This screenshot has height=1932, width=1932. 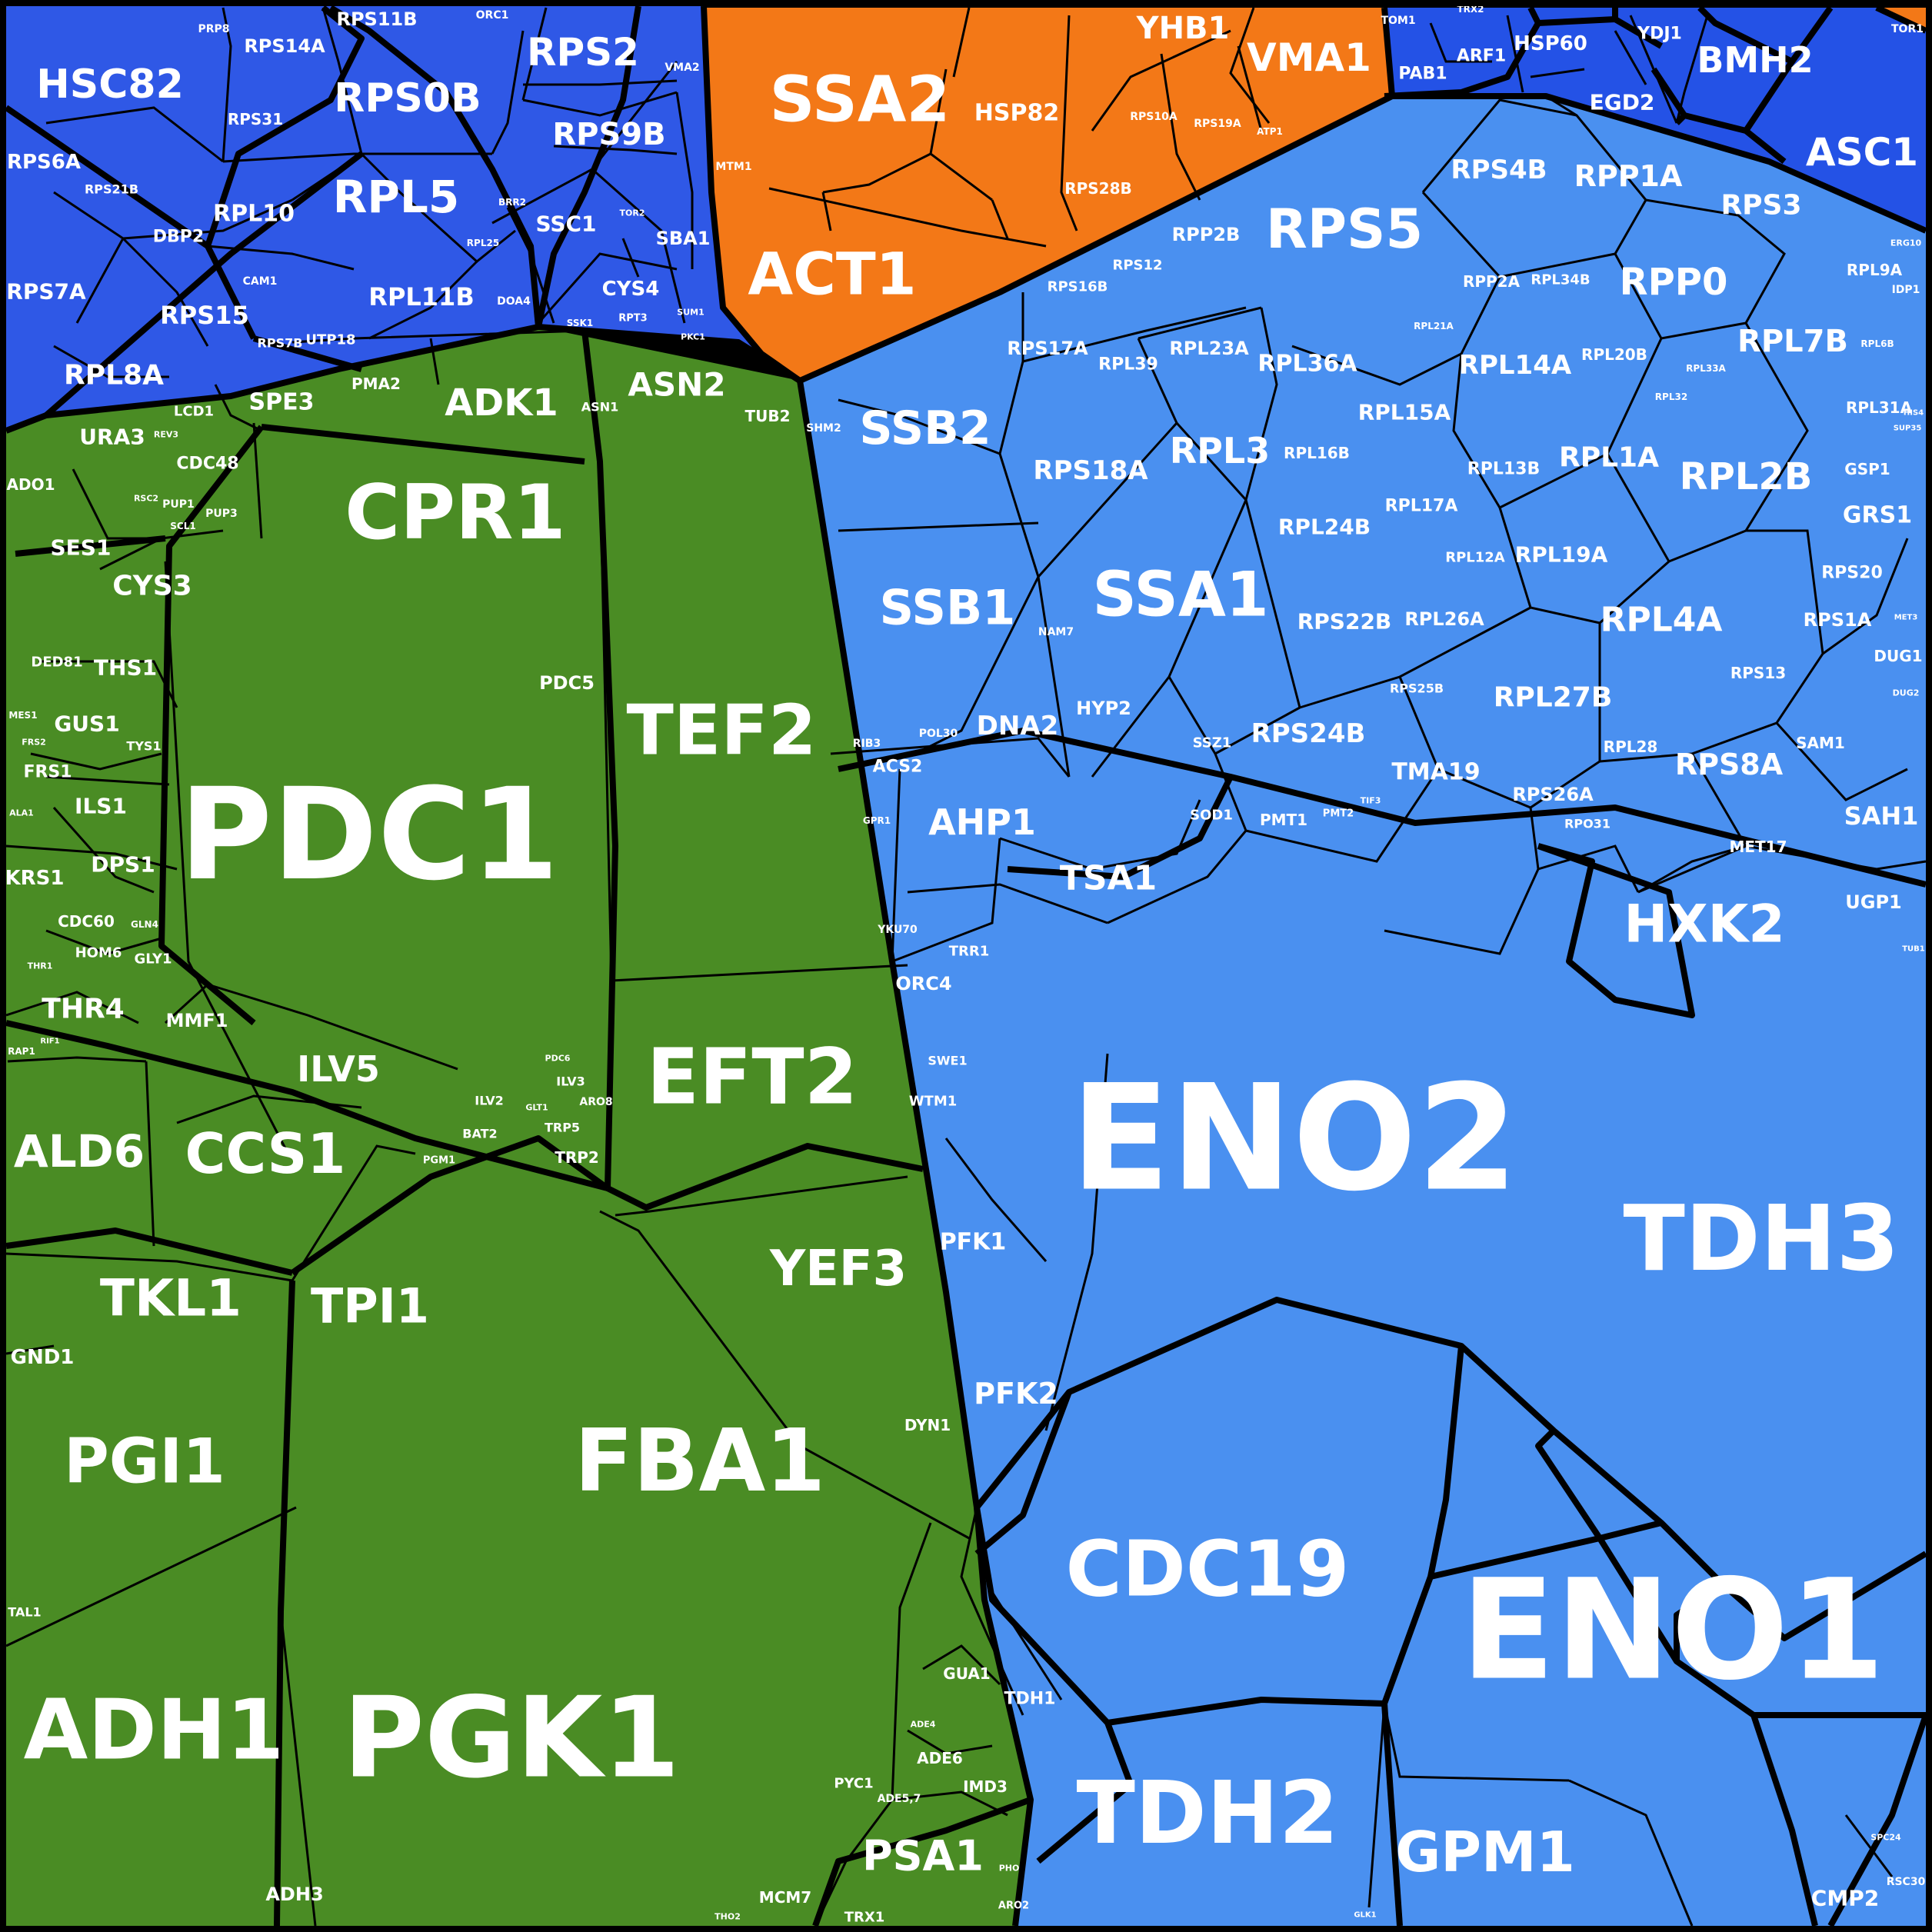 What do you see at coordinates (260, 281) in the screenshot?
I see `cell-label-CAM1: CAM1` at bounding box center [260, 281].